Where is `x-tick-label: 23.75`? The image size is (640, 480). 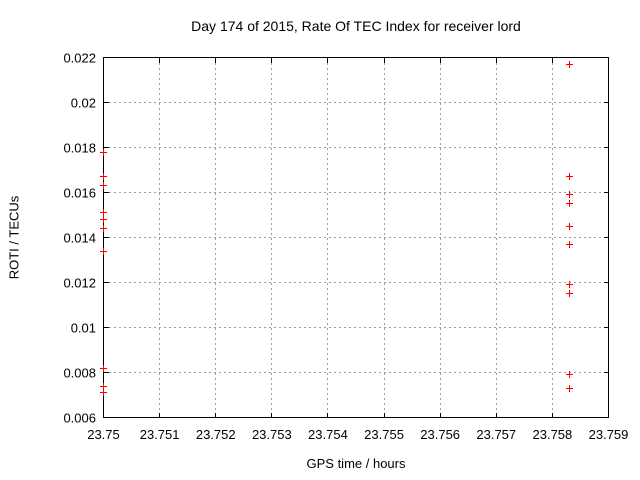 x-tick-label: 23.75 is located at coordinates (103, 434).